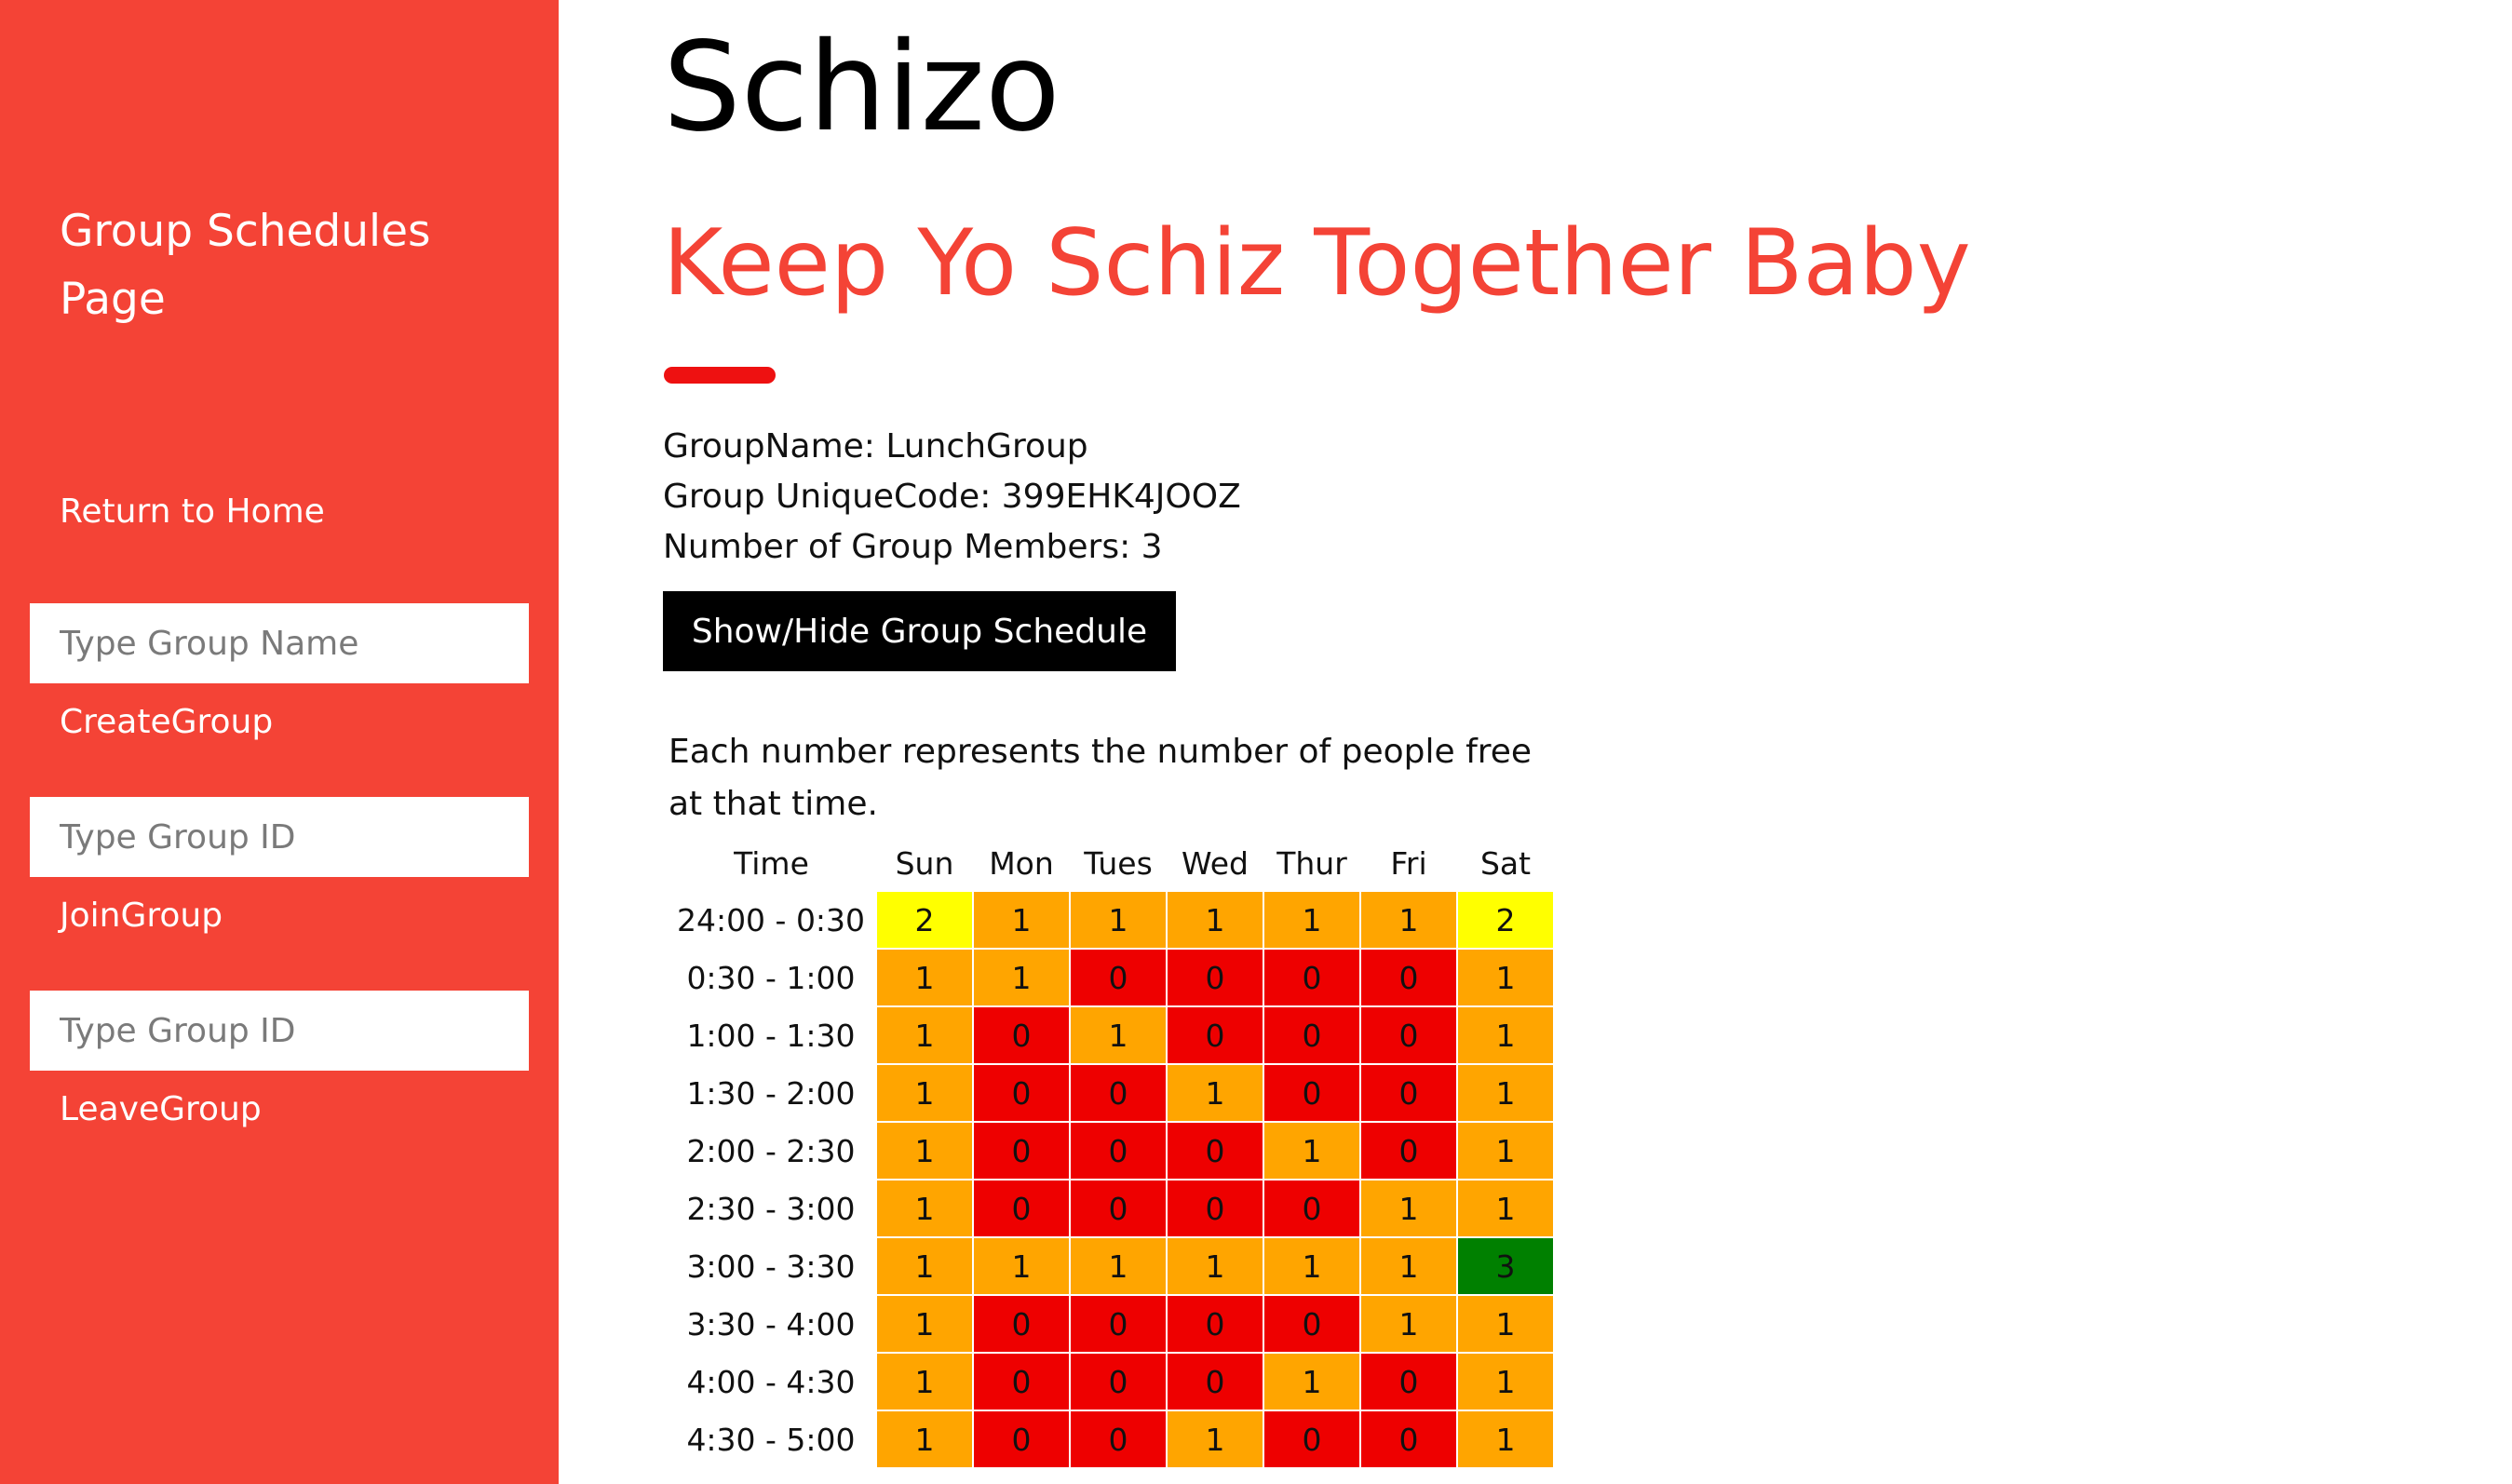  Describe the element at coordinates (720, 375) in the screenshot. I see `accent-divider` at that location.